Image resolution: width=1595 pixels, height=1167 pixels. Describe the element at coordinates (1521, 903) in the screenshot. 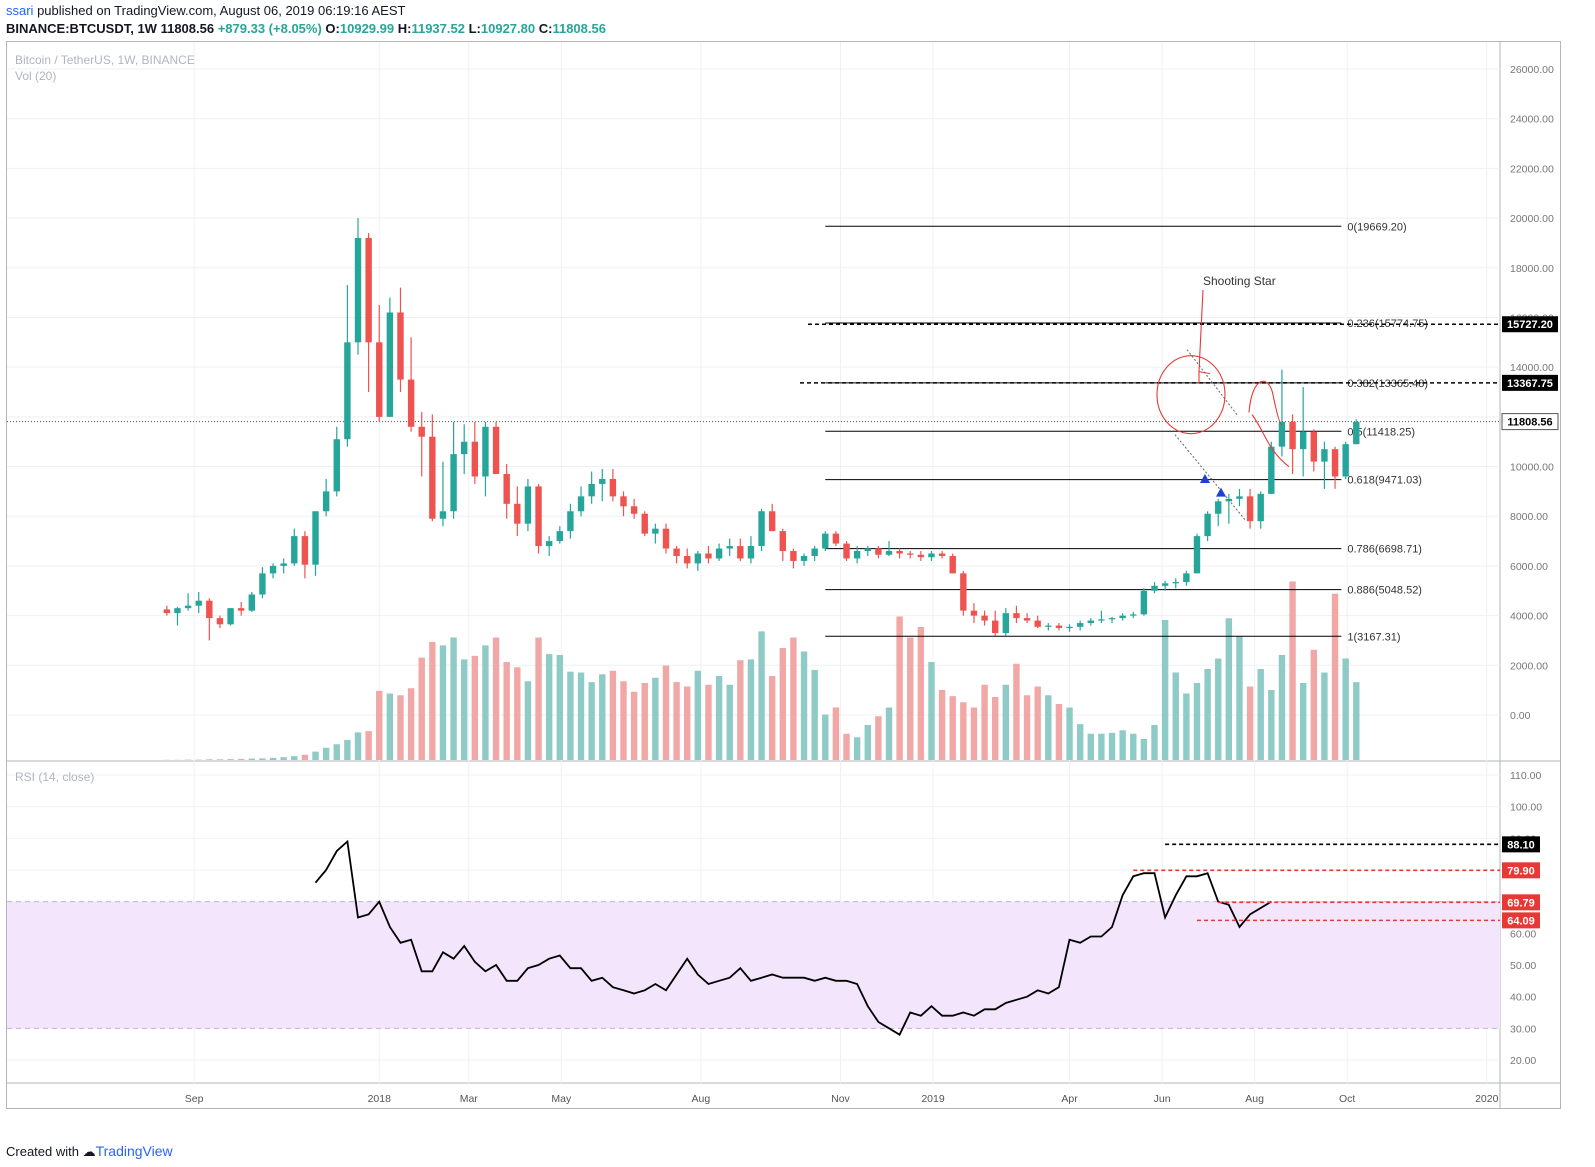

I see `rsi-level-axis-label: 69.79` at that location.